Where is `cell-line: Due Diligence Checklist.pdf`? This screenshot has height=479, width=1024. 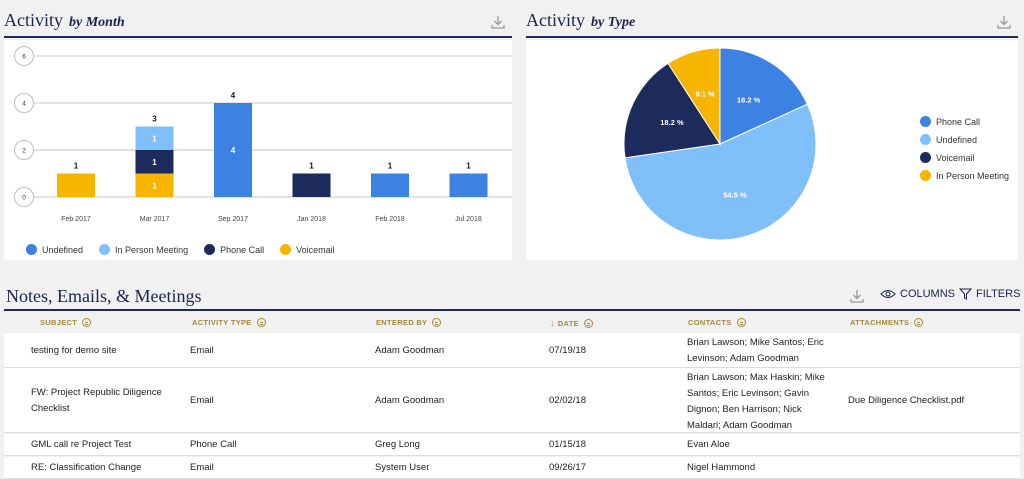
cell-line: Due Diligence Checklist.pdf is located at coordinates (906, 400).